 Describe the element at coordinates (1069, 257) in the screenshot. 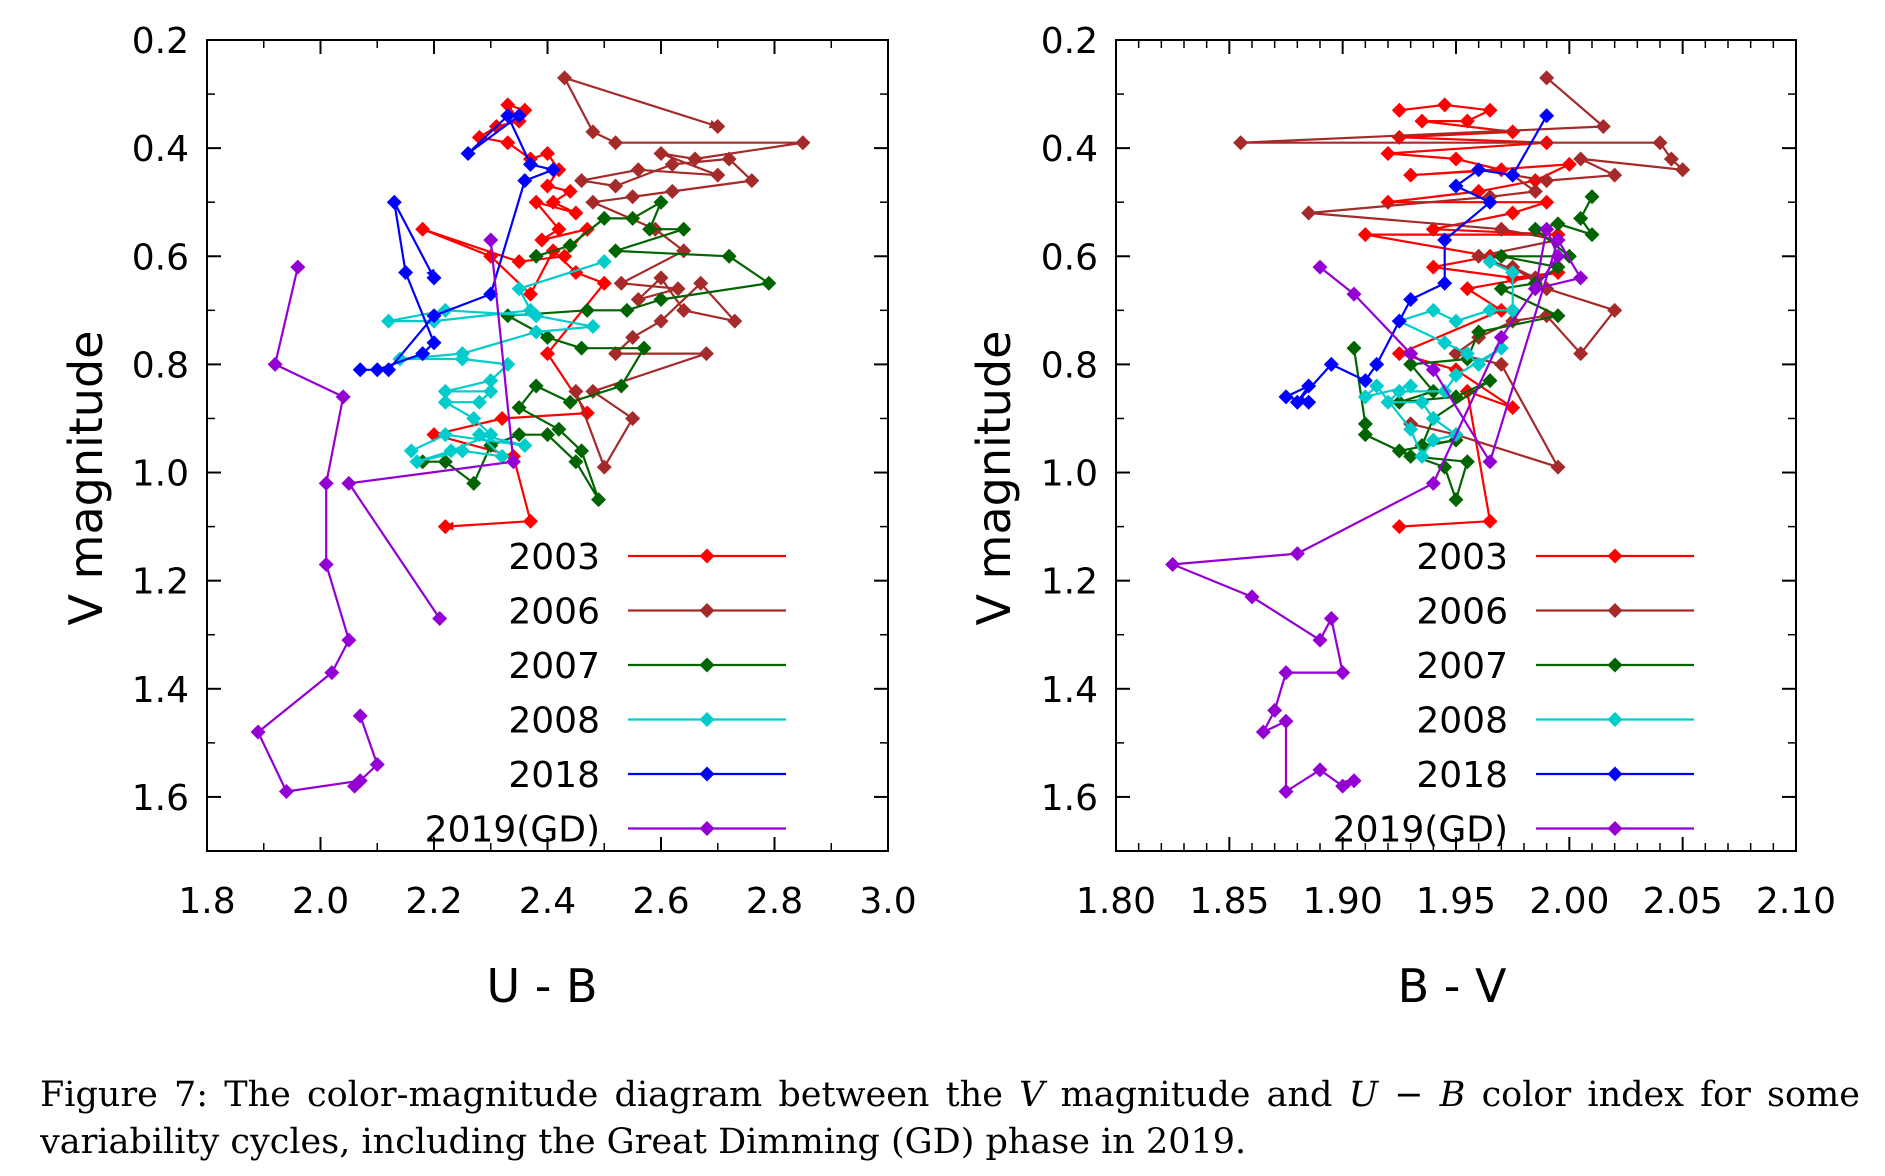

I see `right-ytick-label: 0.6` at that location.